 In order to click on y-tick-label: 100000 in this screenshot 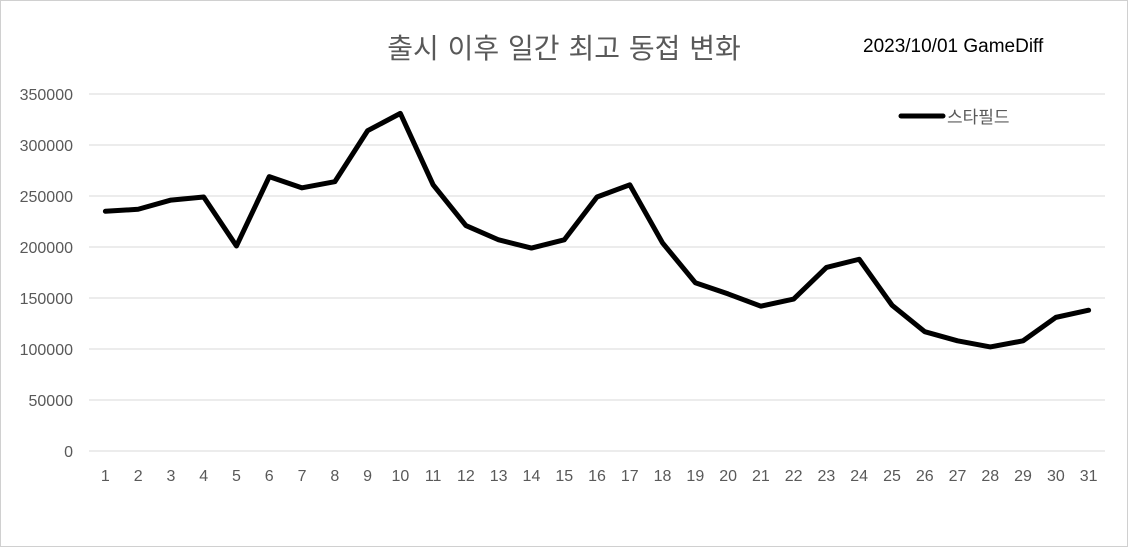, I will do `click(46, 350)`.